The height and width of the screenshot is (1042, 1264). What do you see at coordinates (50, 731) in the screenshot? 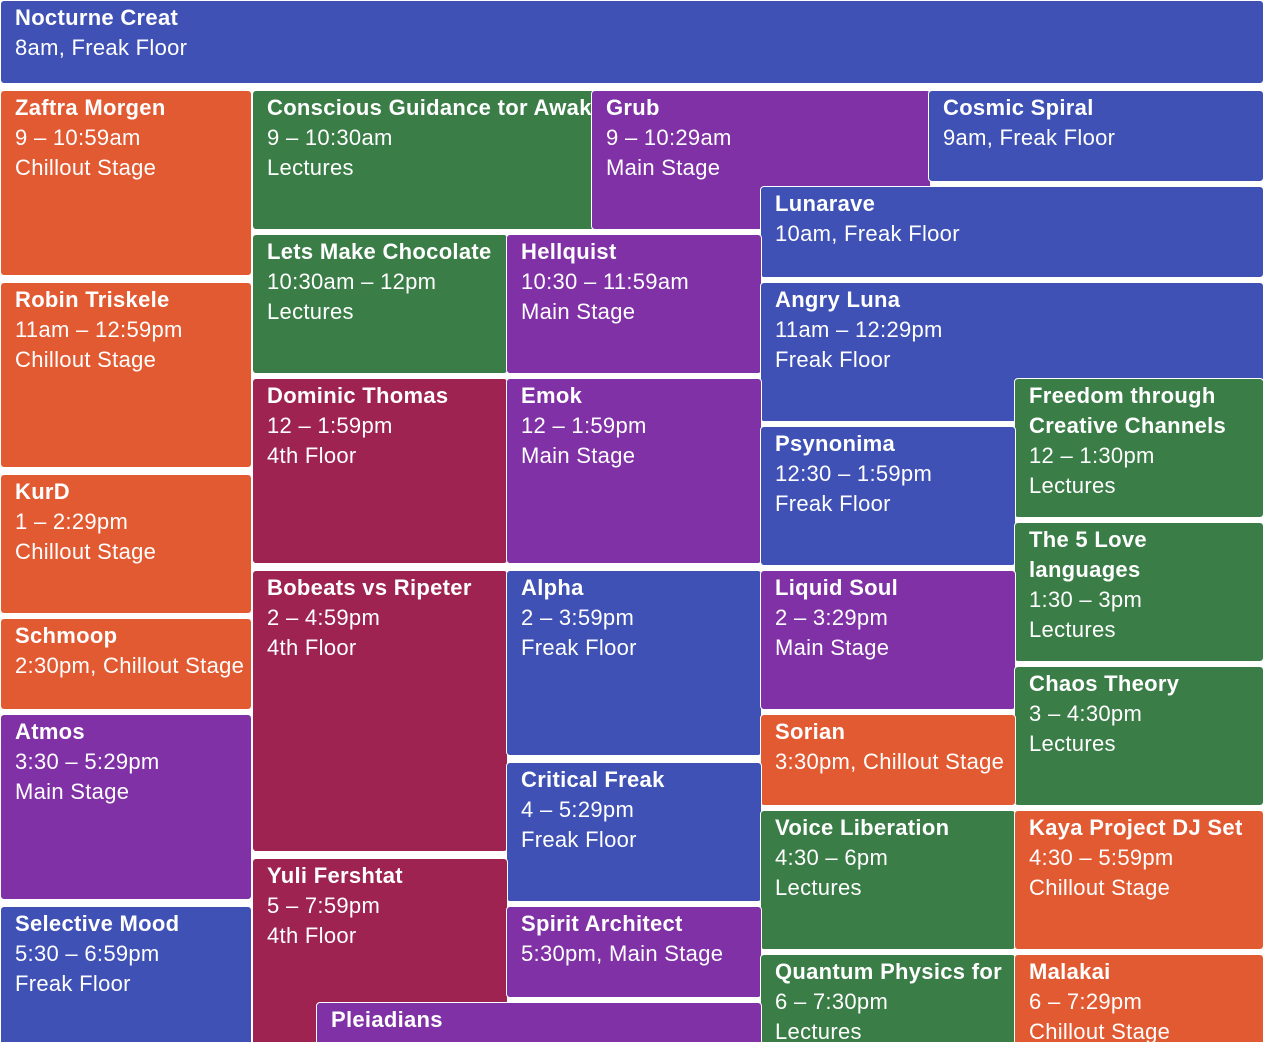
I see `event-title: Atmos` at bounding box center [50, 731].